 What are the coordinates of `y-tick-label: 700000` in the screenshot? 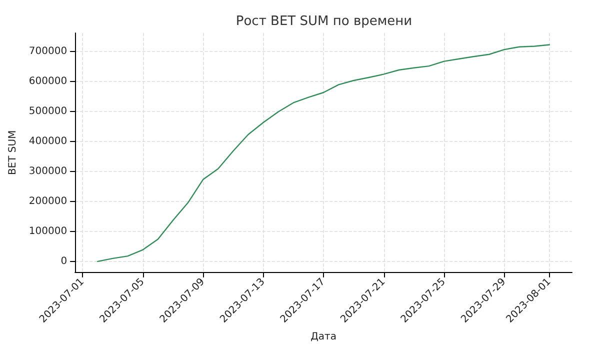 It's located at (48, 51).